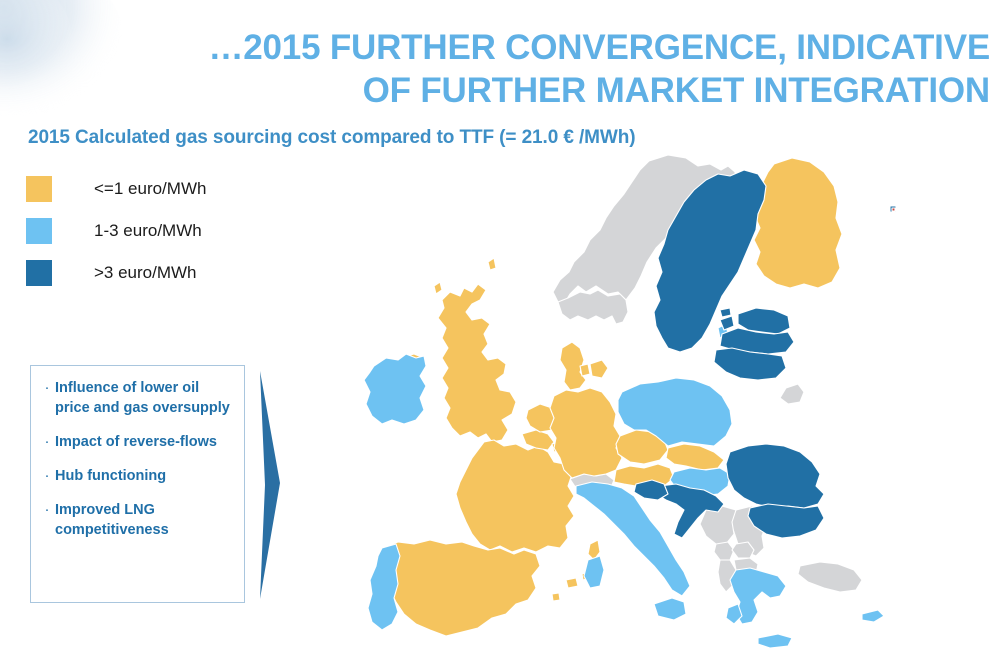 The height and width of the screenshot is (672, 998). I want to click on island-cyprus, so click(873, 616).